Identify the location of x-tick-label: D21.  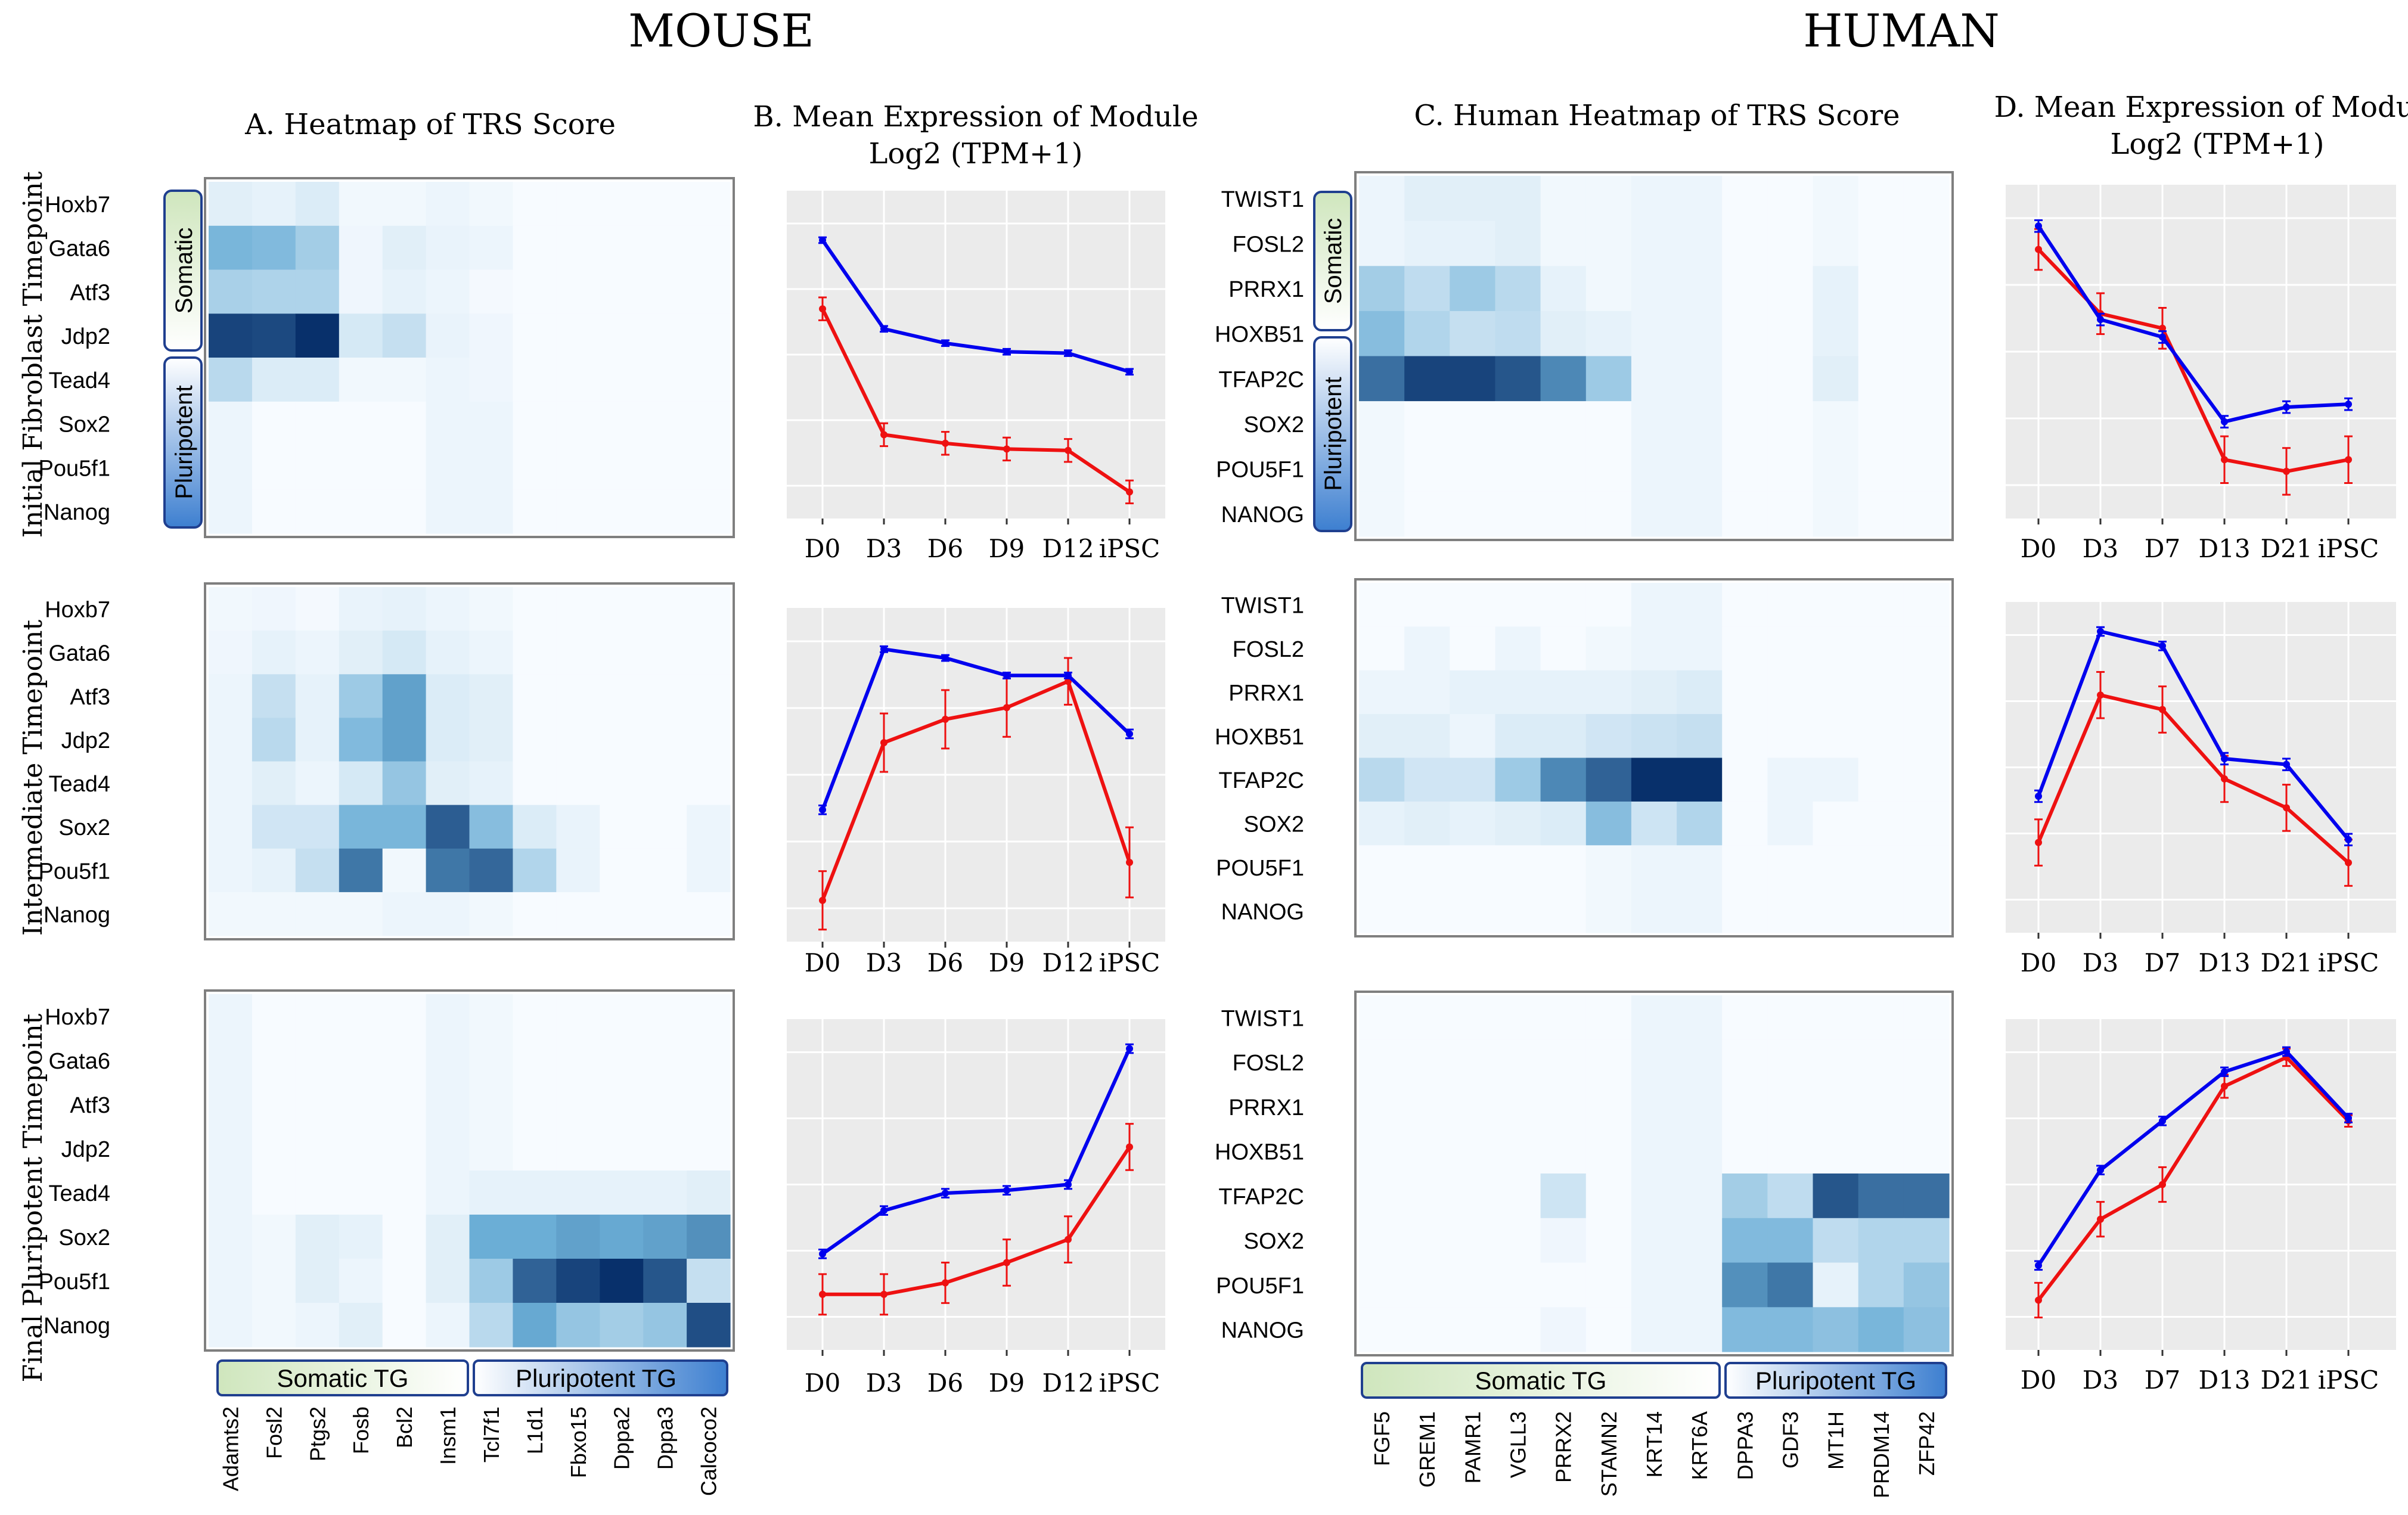
(2286, 962).